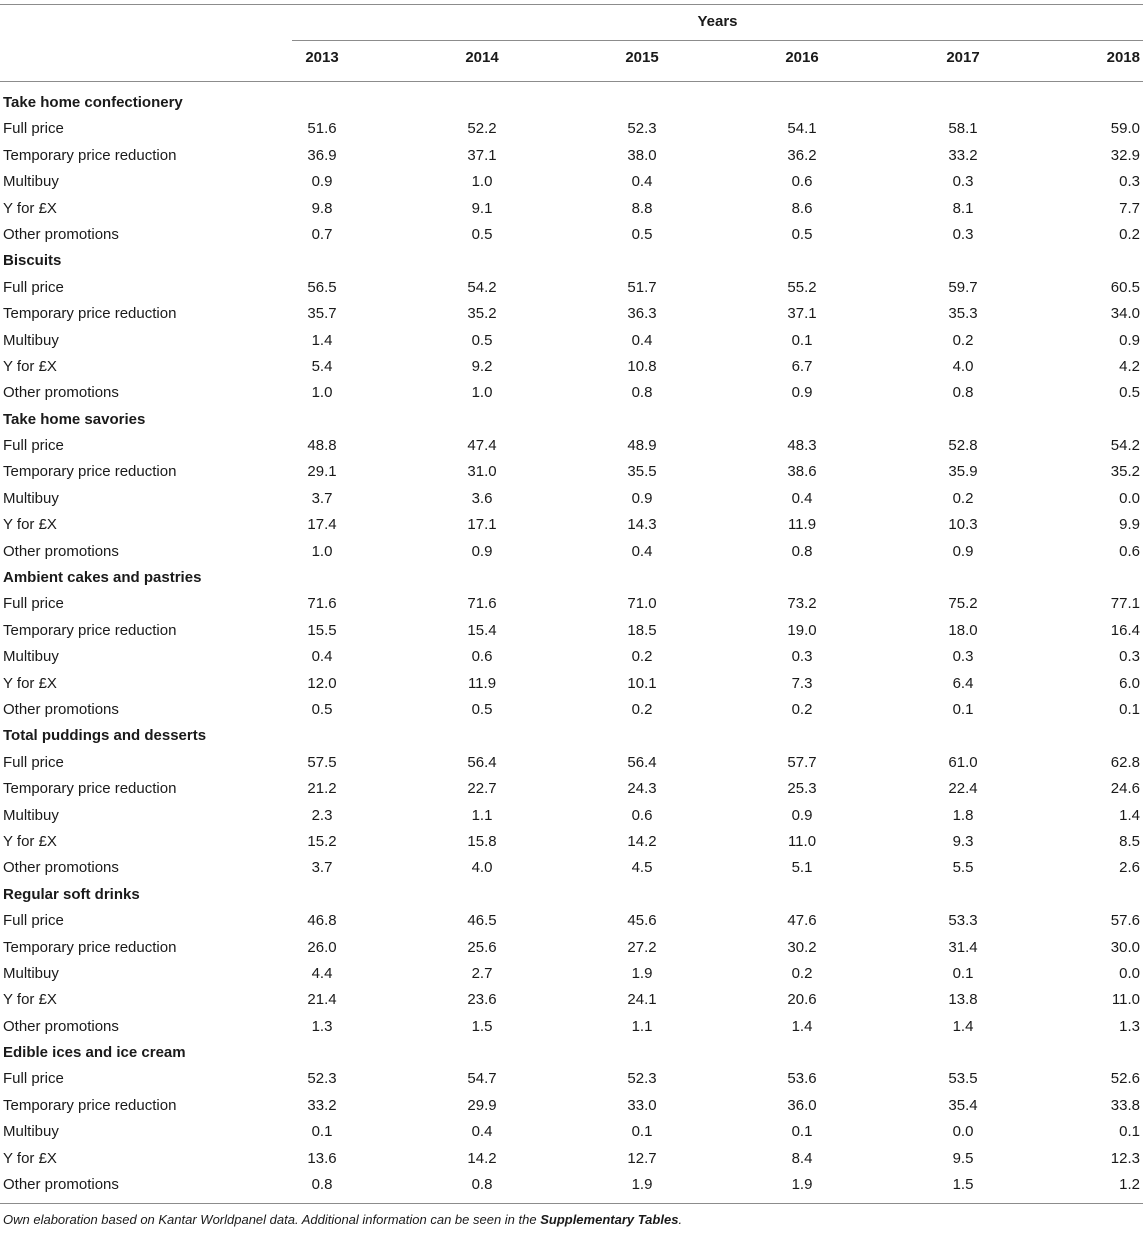 The image size is (1143, 1235). What do you see at coordinates (571, 1053) in the screenshot?
I see `group-row: Edible ices and ice cream` at bounding box center [571, 1053].